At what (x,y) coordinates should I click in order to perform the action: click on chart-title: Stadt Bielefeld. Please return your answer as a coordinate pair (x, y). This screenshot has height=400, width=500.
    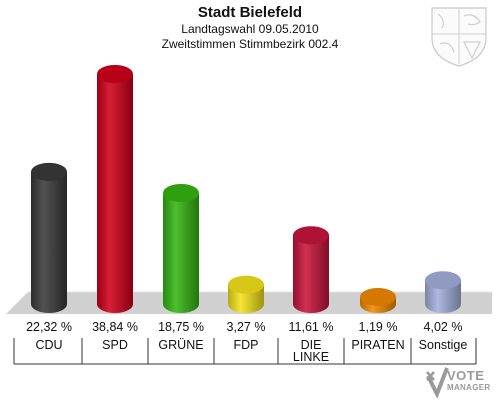
    Looking at the image, I should click on (250, 12).